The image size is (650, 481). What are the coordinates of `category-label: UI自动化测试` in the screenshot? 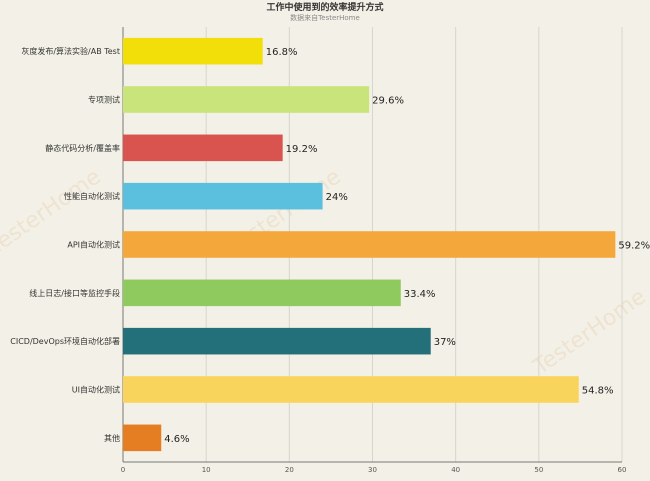 It's located at (96, 390).